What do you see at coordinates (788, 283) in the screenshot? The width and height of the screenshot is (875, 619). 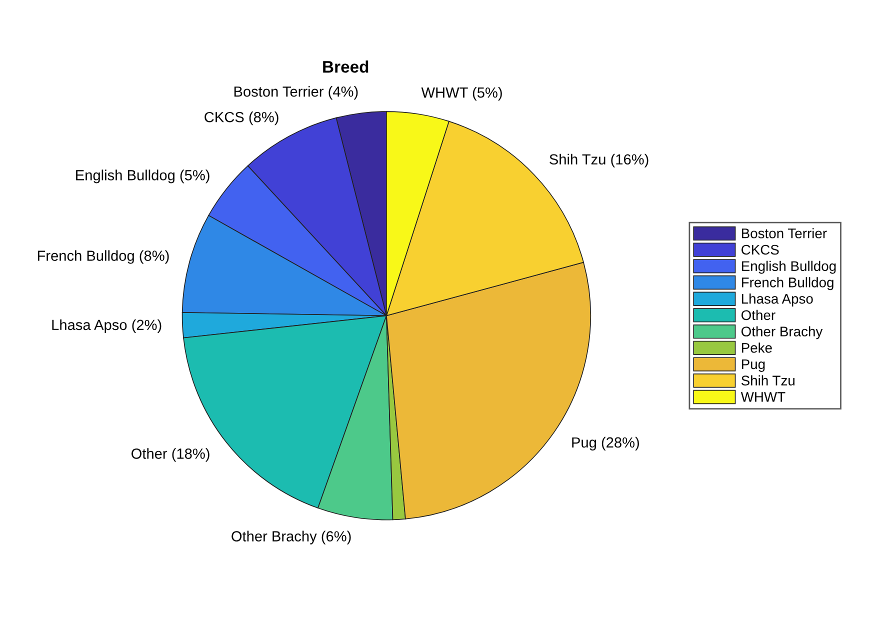 I see `legend-label: French Bulldog` at bounding box center [788, 283].